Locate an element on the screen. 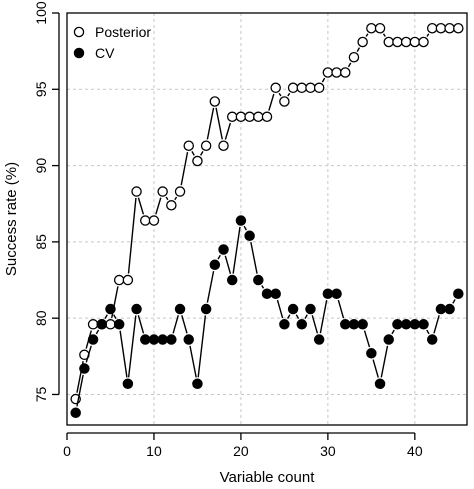  x-tick-label: 30 is located at coordinates (328, 451).